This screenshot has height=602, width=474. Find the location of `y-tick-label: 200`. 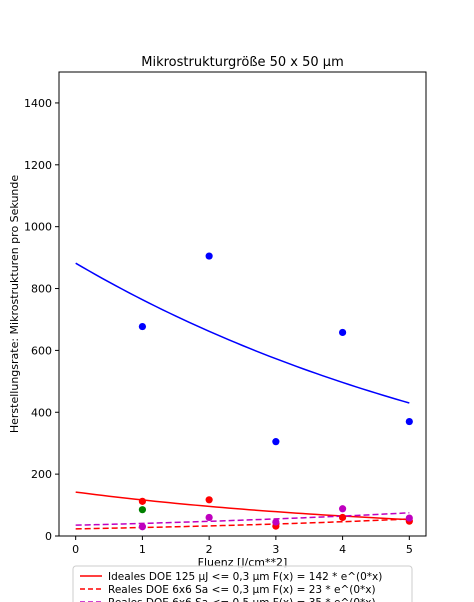

y-tick-label: 200 is located at coordinates (41, 474).